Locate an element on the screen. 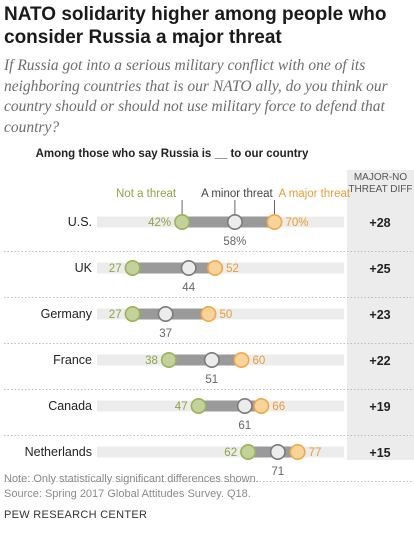 This screenshot has width=414, height=538. value-major-threat-uk: 52 is located at coordinates (232, 269).